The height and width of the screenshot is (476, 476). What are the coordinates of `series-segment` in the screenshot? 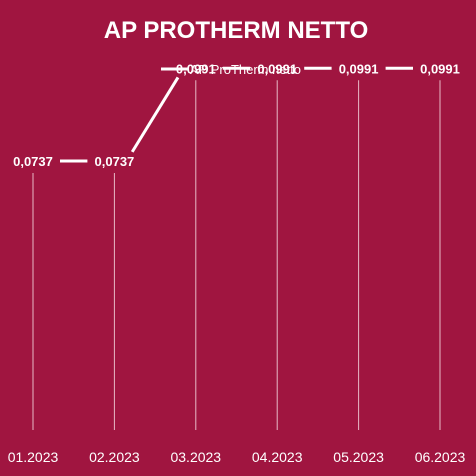 It's located at (155, 114).